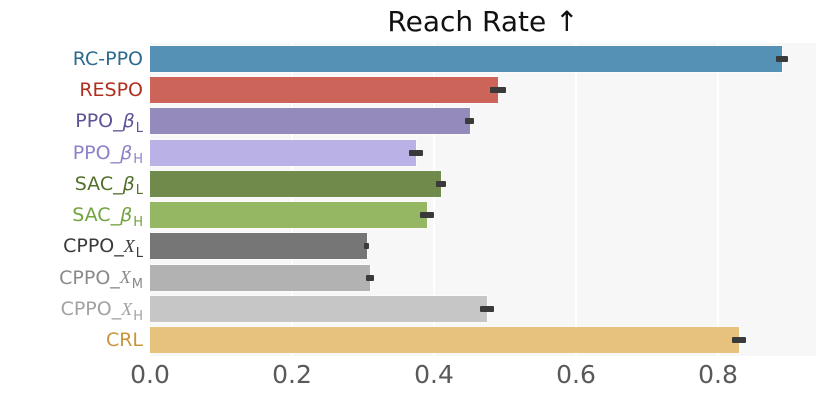 The image size is (831, 417). Describe the element at coordinates (295, 183) in the screenshot. I see `bar-SAC_b_L` at that location.